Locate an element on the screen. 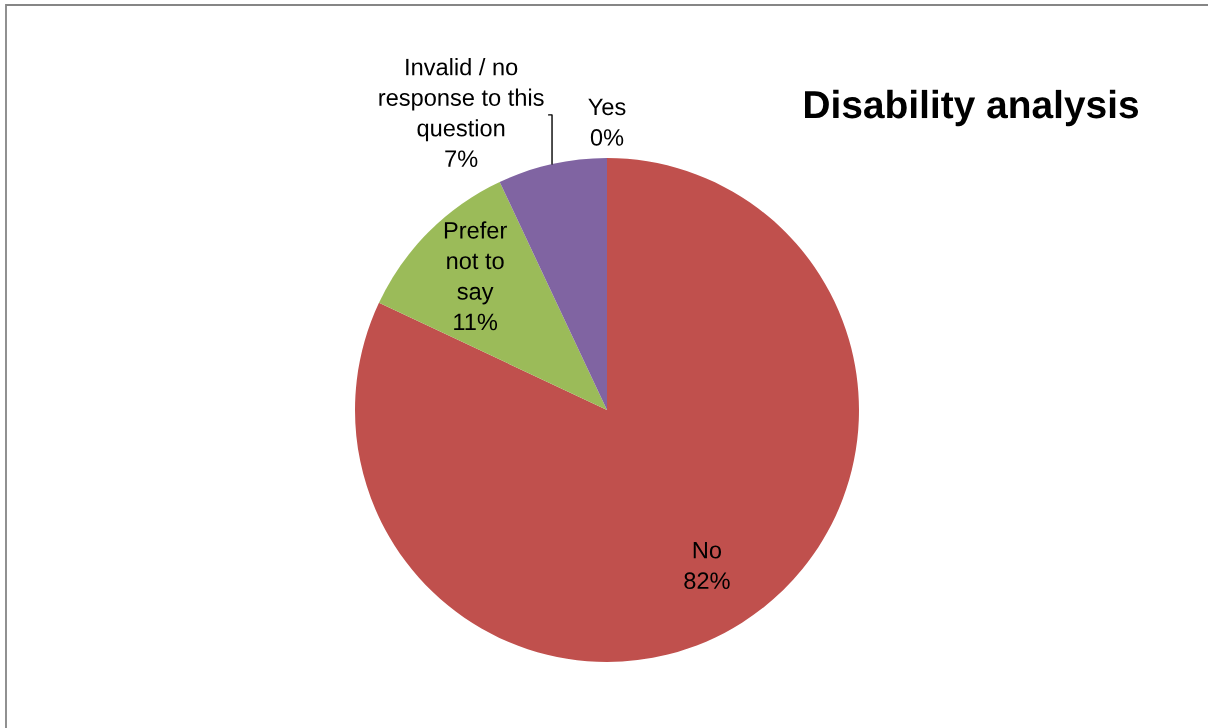 The image size is (1208, 728). data-label: 82% is located at coordinates (707, 581).